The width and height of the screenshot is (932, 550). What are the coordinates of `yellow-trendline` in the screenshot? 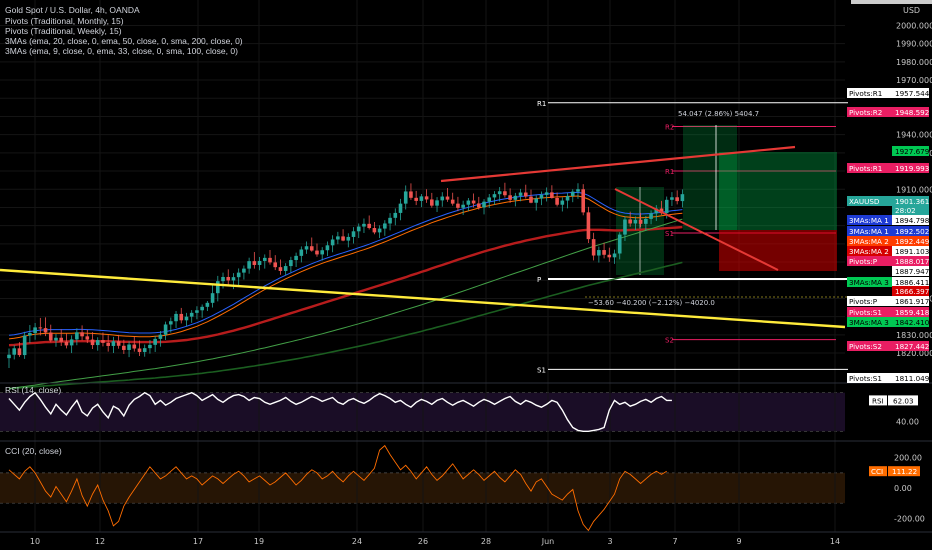 It's located at (423, 298).